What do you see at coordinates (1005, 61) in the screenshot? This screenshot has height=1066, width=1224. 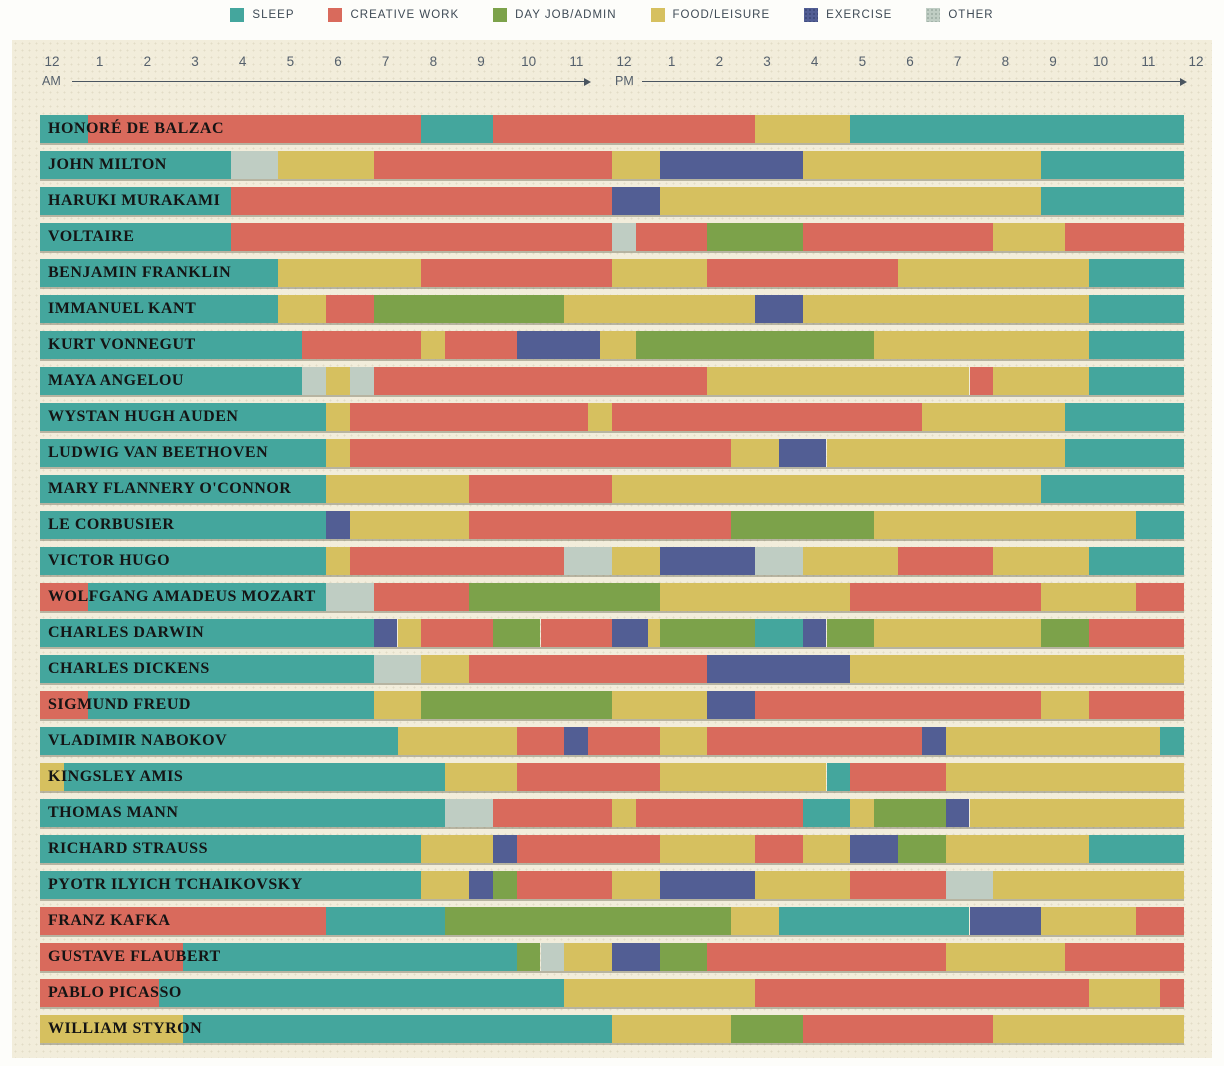 I see `axis-tick-label: 8` at bounding box center [1005, 61].